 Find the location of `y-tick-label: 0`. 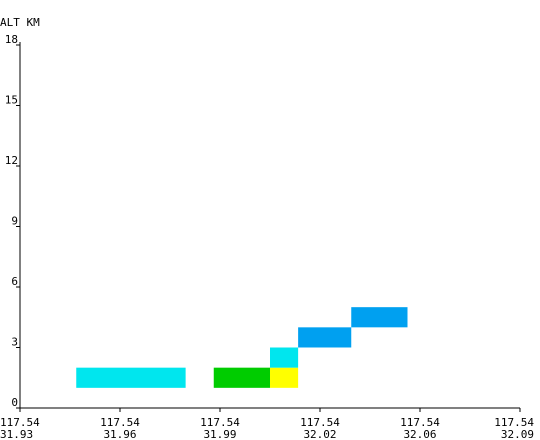

y-tick-label: 0 is located at coordinates (14, 402).